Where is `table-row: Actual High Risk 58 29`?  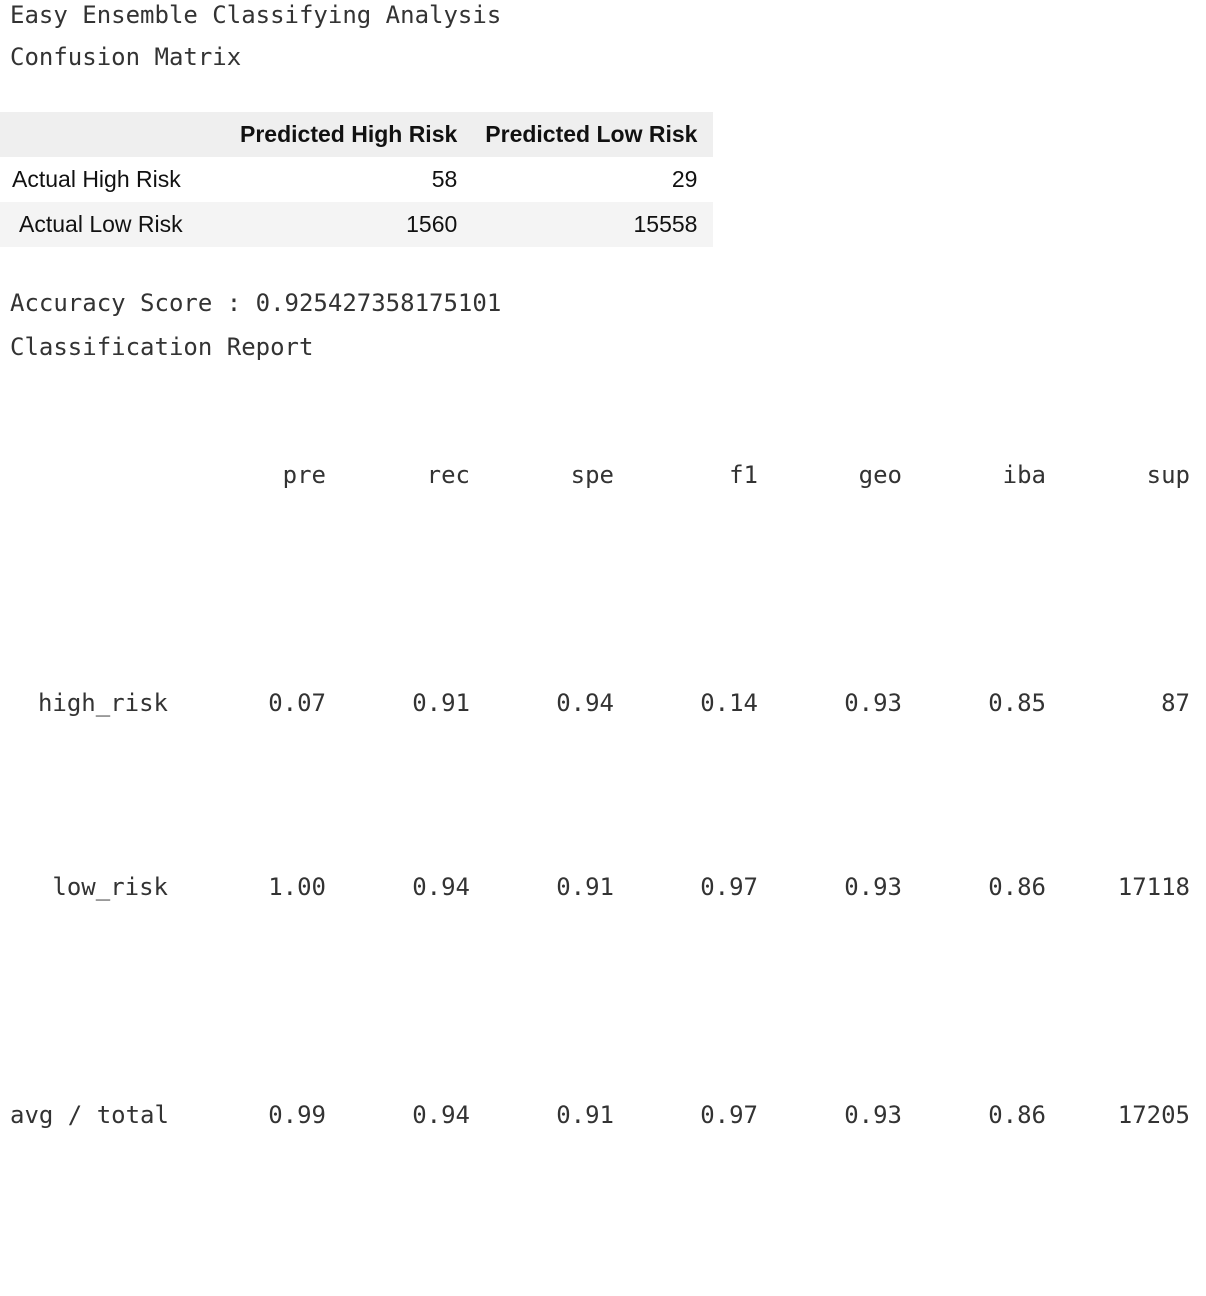
table-row: Actual High Risk 58 29 is located at coordinates (356, 179).